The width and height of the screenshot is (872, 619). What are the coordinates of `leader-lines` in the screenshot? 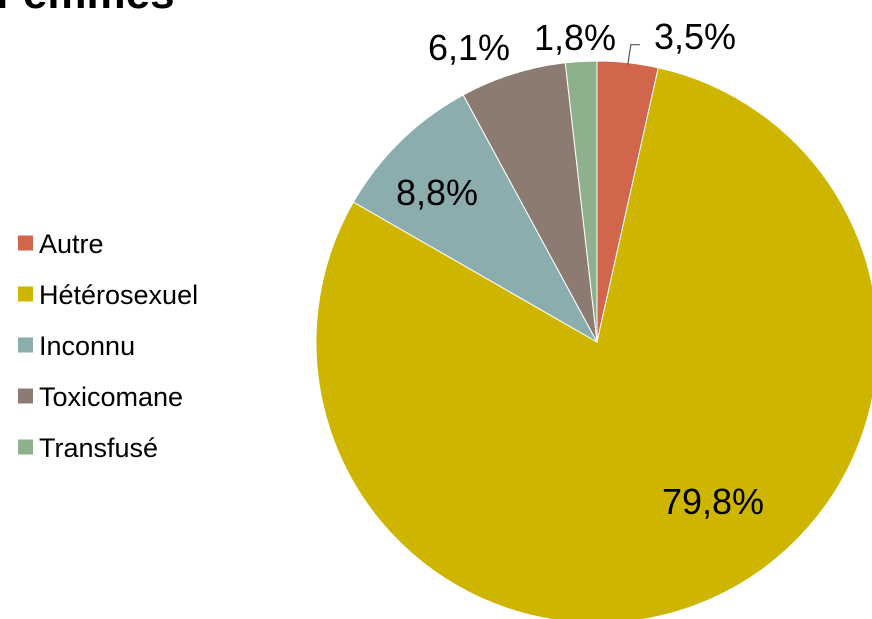 It's located at (633, 54).